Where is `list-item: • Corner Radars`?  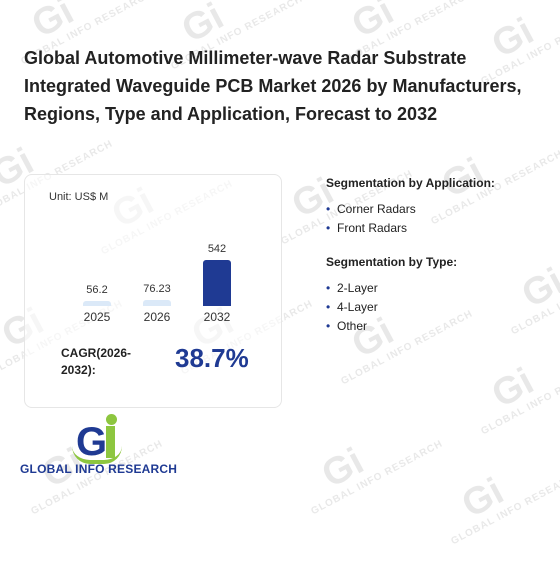
list-item: • Corner Radars is located at coordinates (410, 209).